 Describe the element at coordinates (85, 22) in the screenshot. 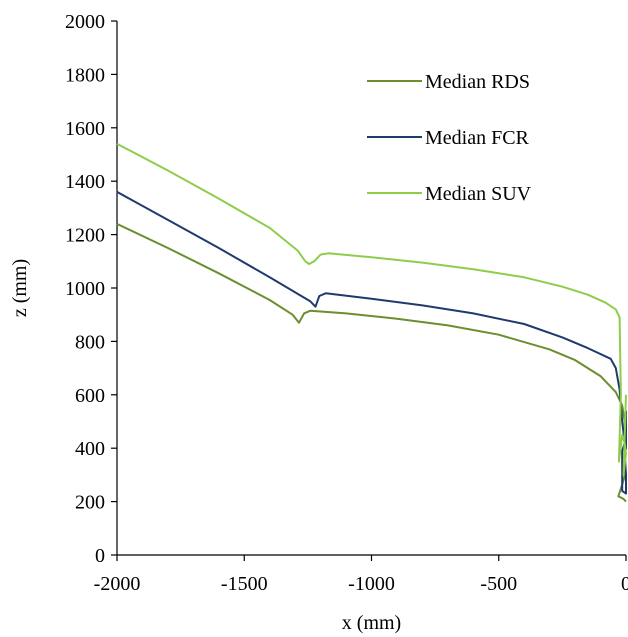

I see `y-tick-label: 2000` at that location.